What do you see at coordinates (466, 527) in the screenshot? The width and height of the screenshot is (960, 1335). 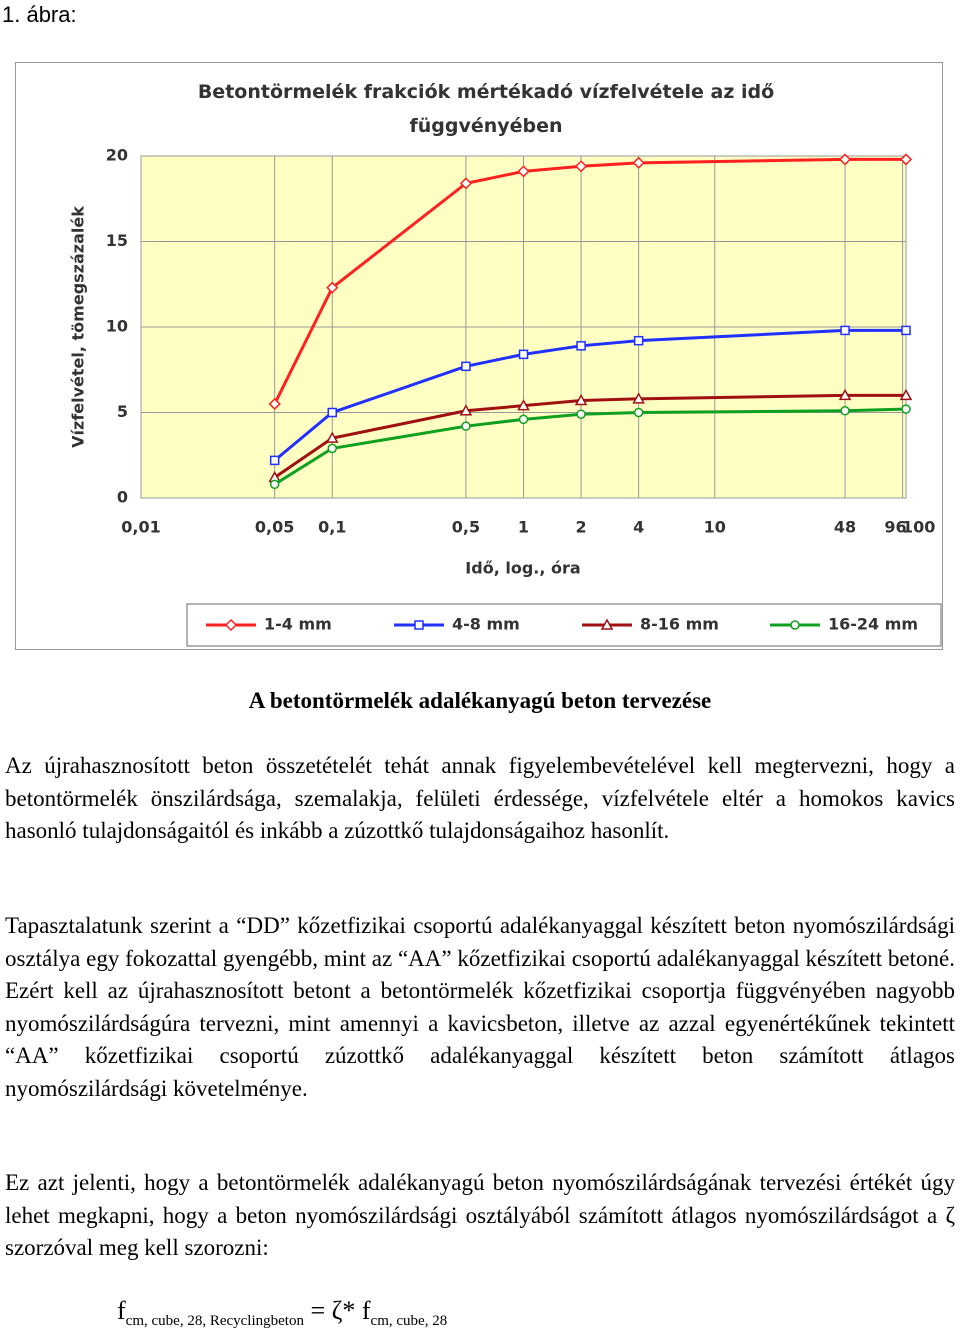 I see `x-tick-label: 0,5` at bounding box center [466, 527].